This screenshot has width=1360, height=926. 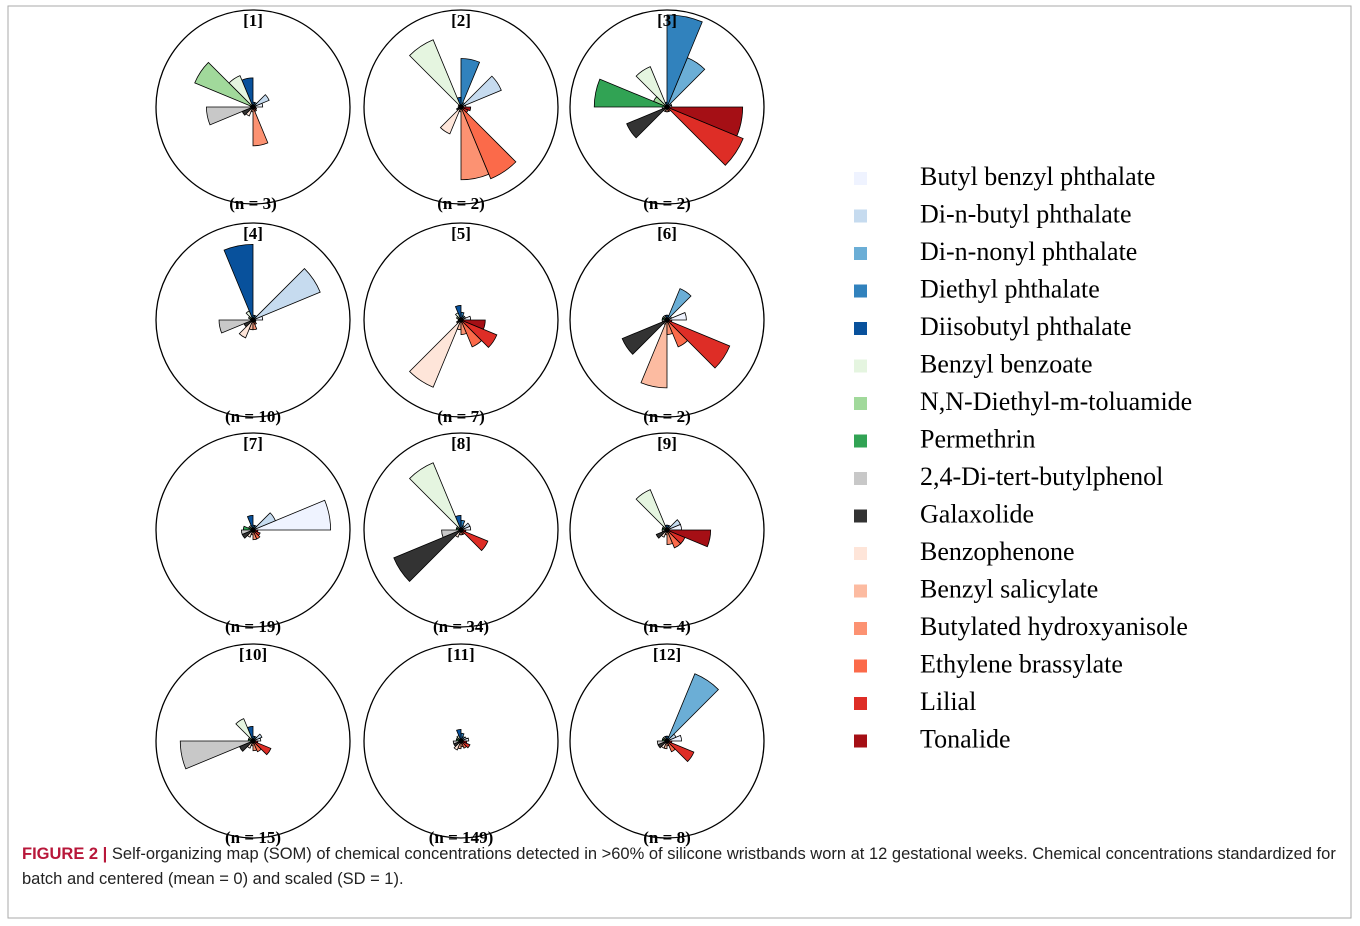 I want to click on n-label: (n = 4), so click(x=666, y=626).